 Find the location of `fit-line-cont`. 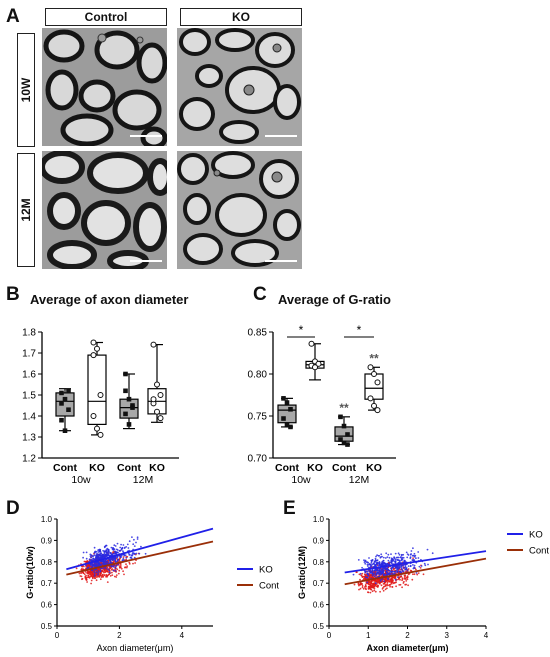

fit-line-cont is located at coordinates (140, 558).